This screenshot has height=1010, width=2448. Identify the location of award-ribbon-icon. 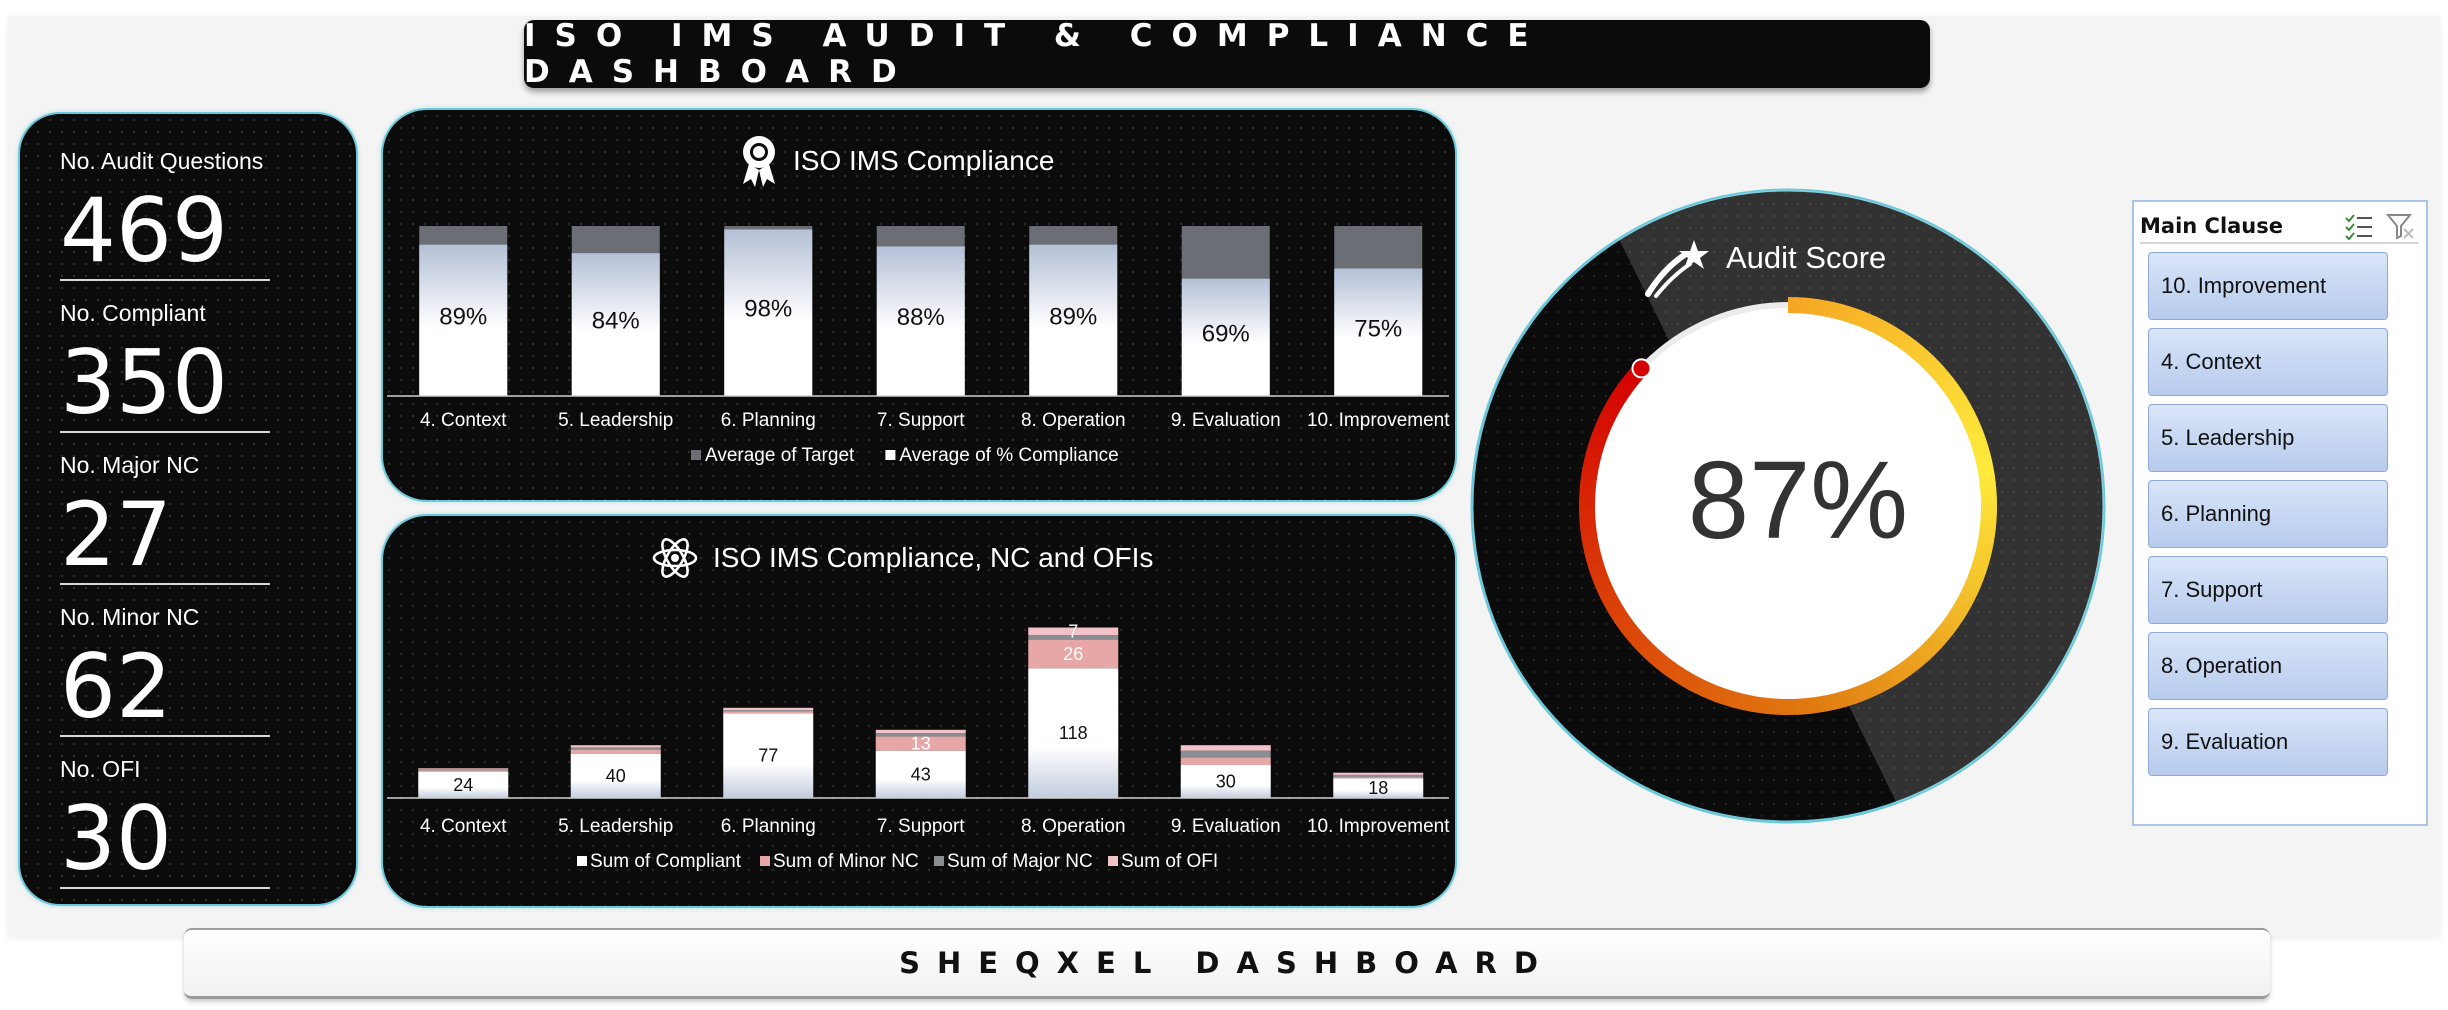
(759, 161).